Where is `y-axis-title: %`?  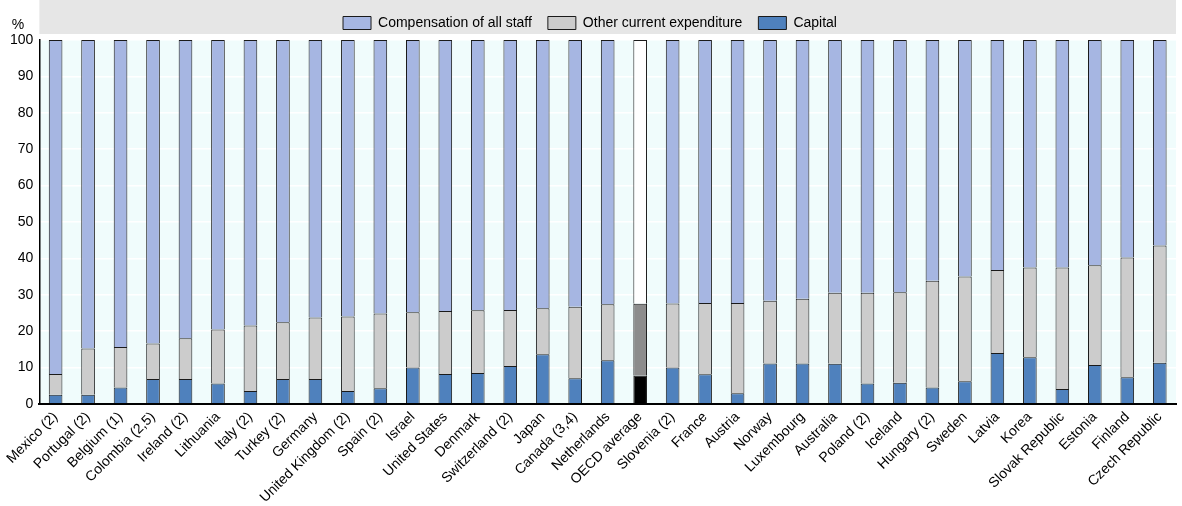 y-axis-title: % is located at coordinates (18, 23).